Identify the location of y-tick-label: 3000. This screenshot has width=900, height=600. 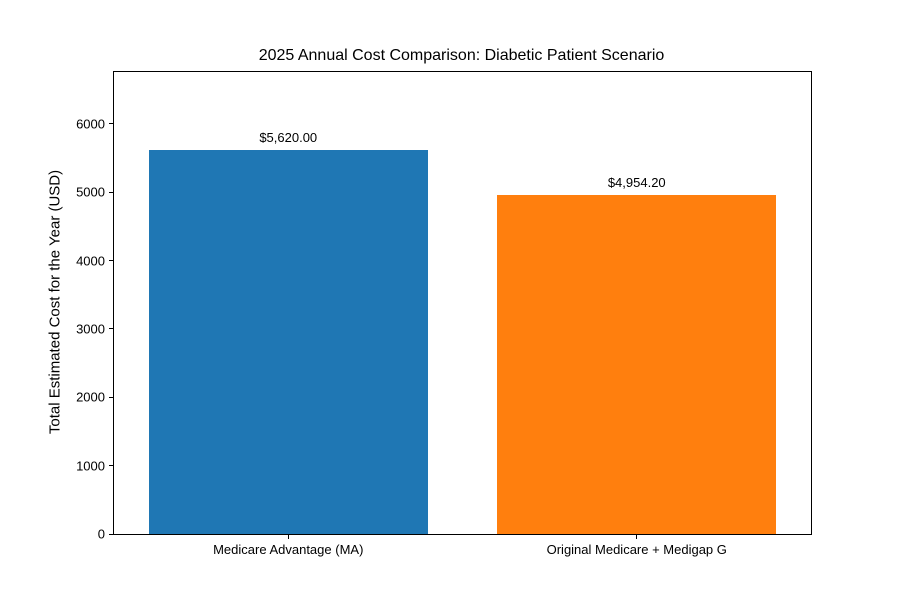
(90, 329).